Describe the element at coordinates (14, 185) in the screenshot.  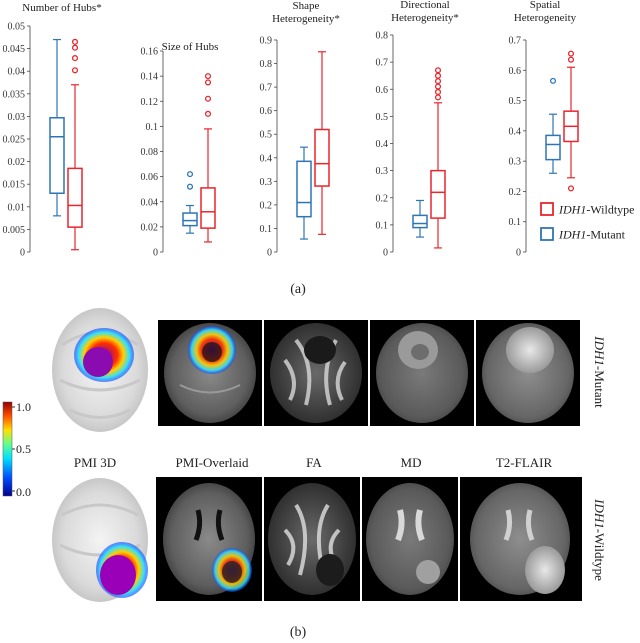
I see `tick-label: 0.015` at that location.